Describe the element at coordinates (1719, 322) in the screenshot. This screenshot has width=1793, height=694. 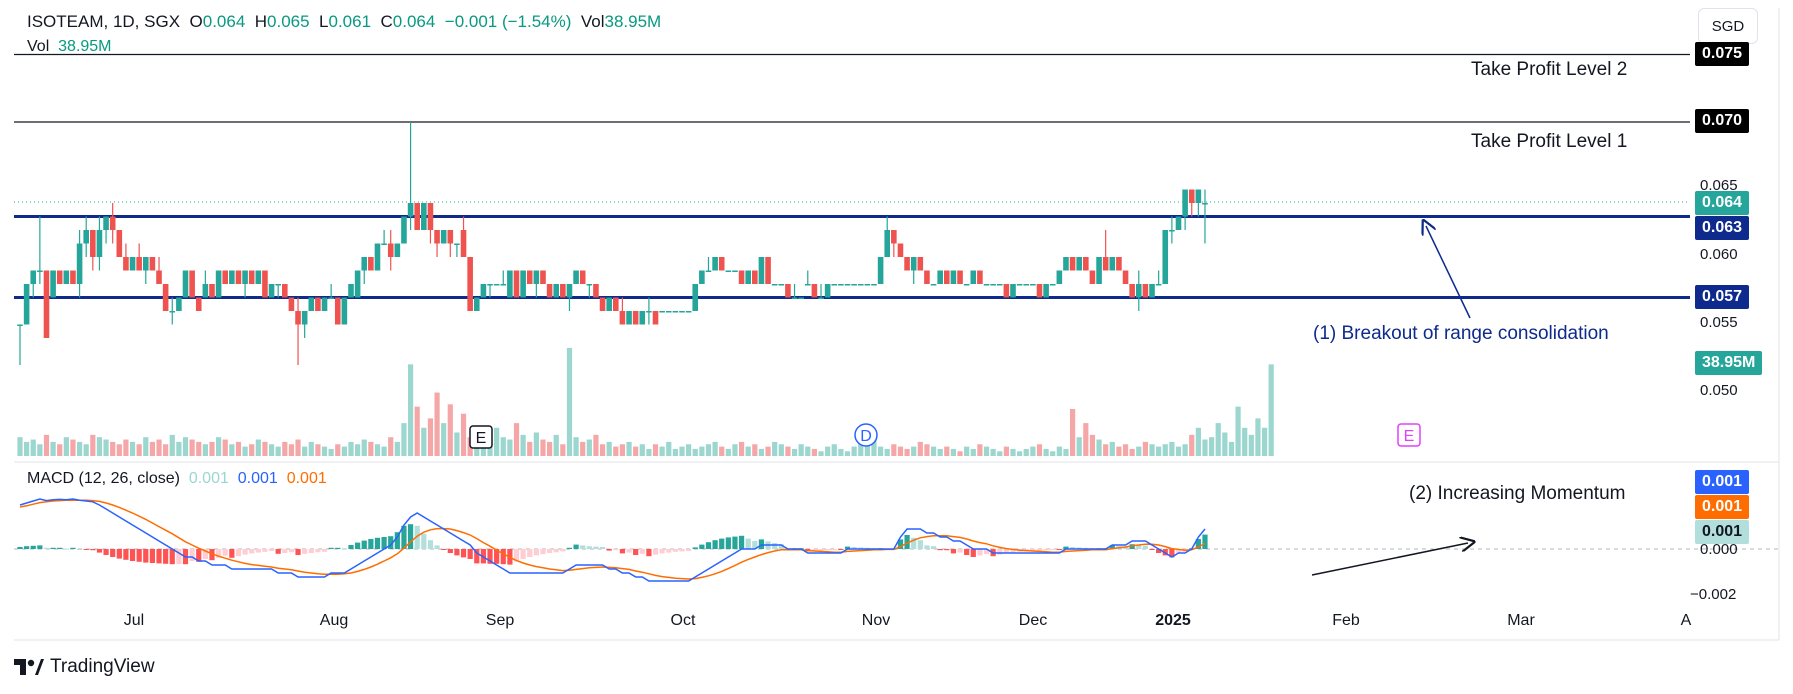
I see `price-tick: 0.055` at that location.